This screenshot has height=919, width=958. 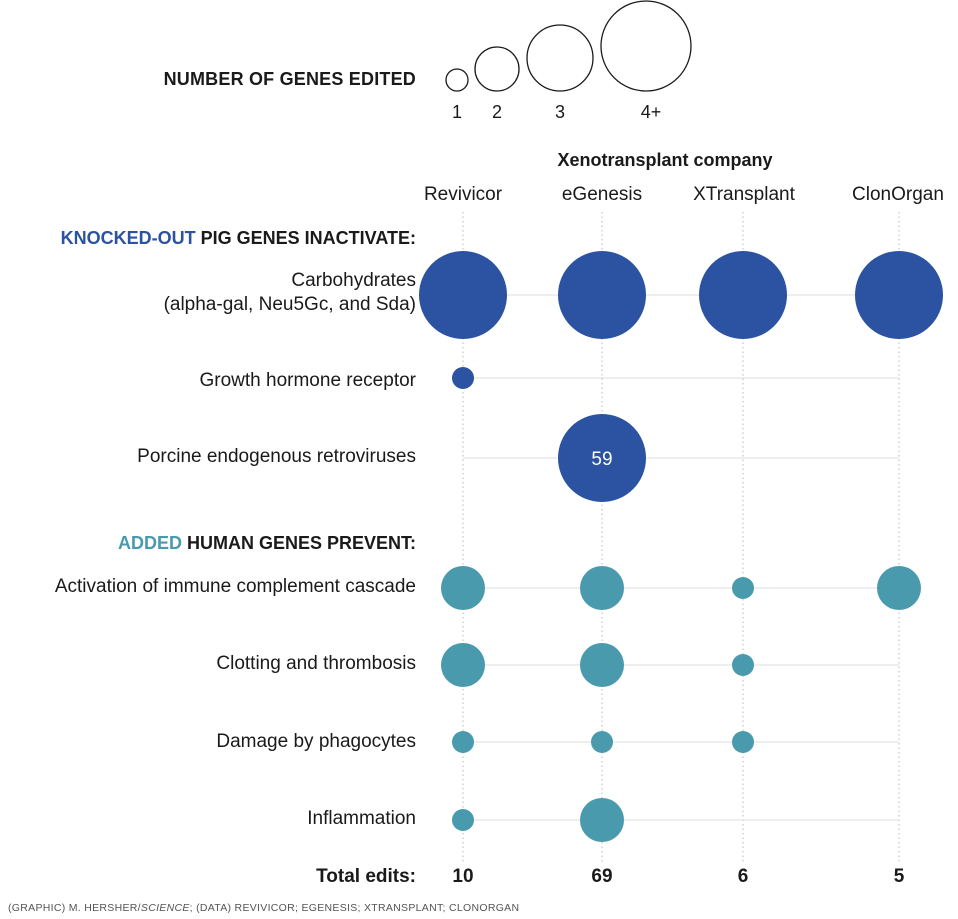 I want to click on row-label-retroviruses: Porcine endogenous retroviruses, so click(x=276, y=456).